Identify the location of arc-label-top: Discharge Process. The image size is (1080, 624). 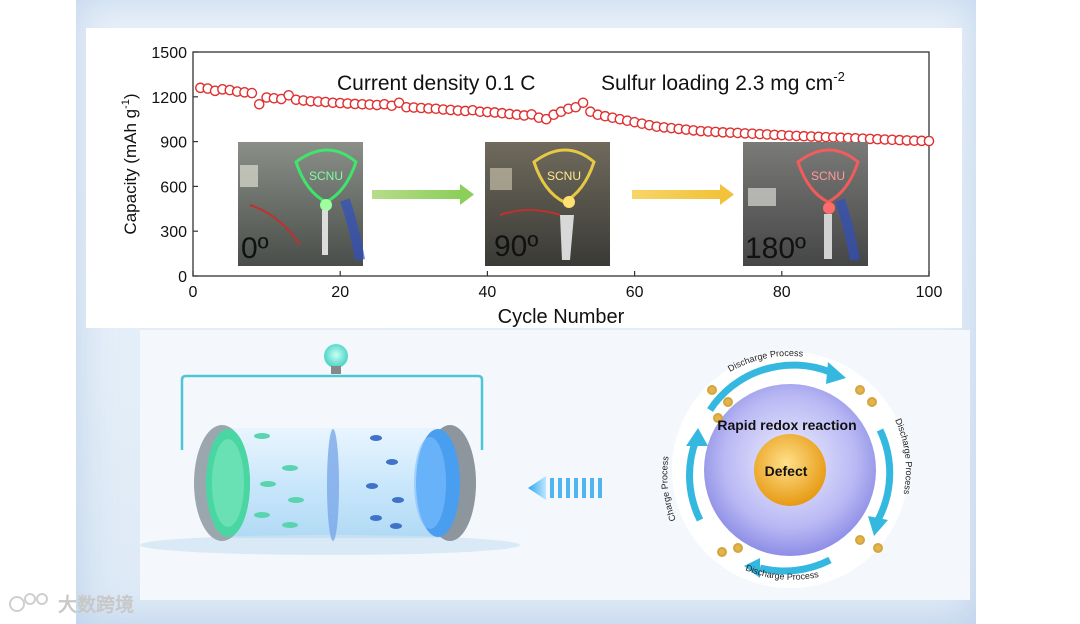
(765, 361).